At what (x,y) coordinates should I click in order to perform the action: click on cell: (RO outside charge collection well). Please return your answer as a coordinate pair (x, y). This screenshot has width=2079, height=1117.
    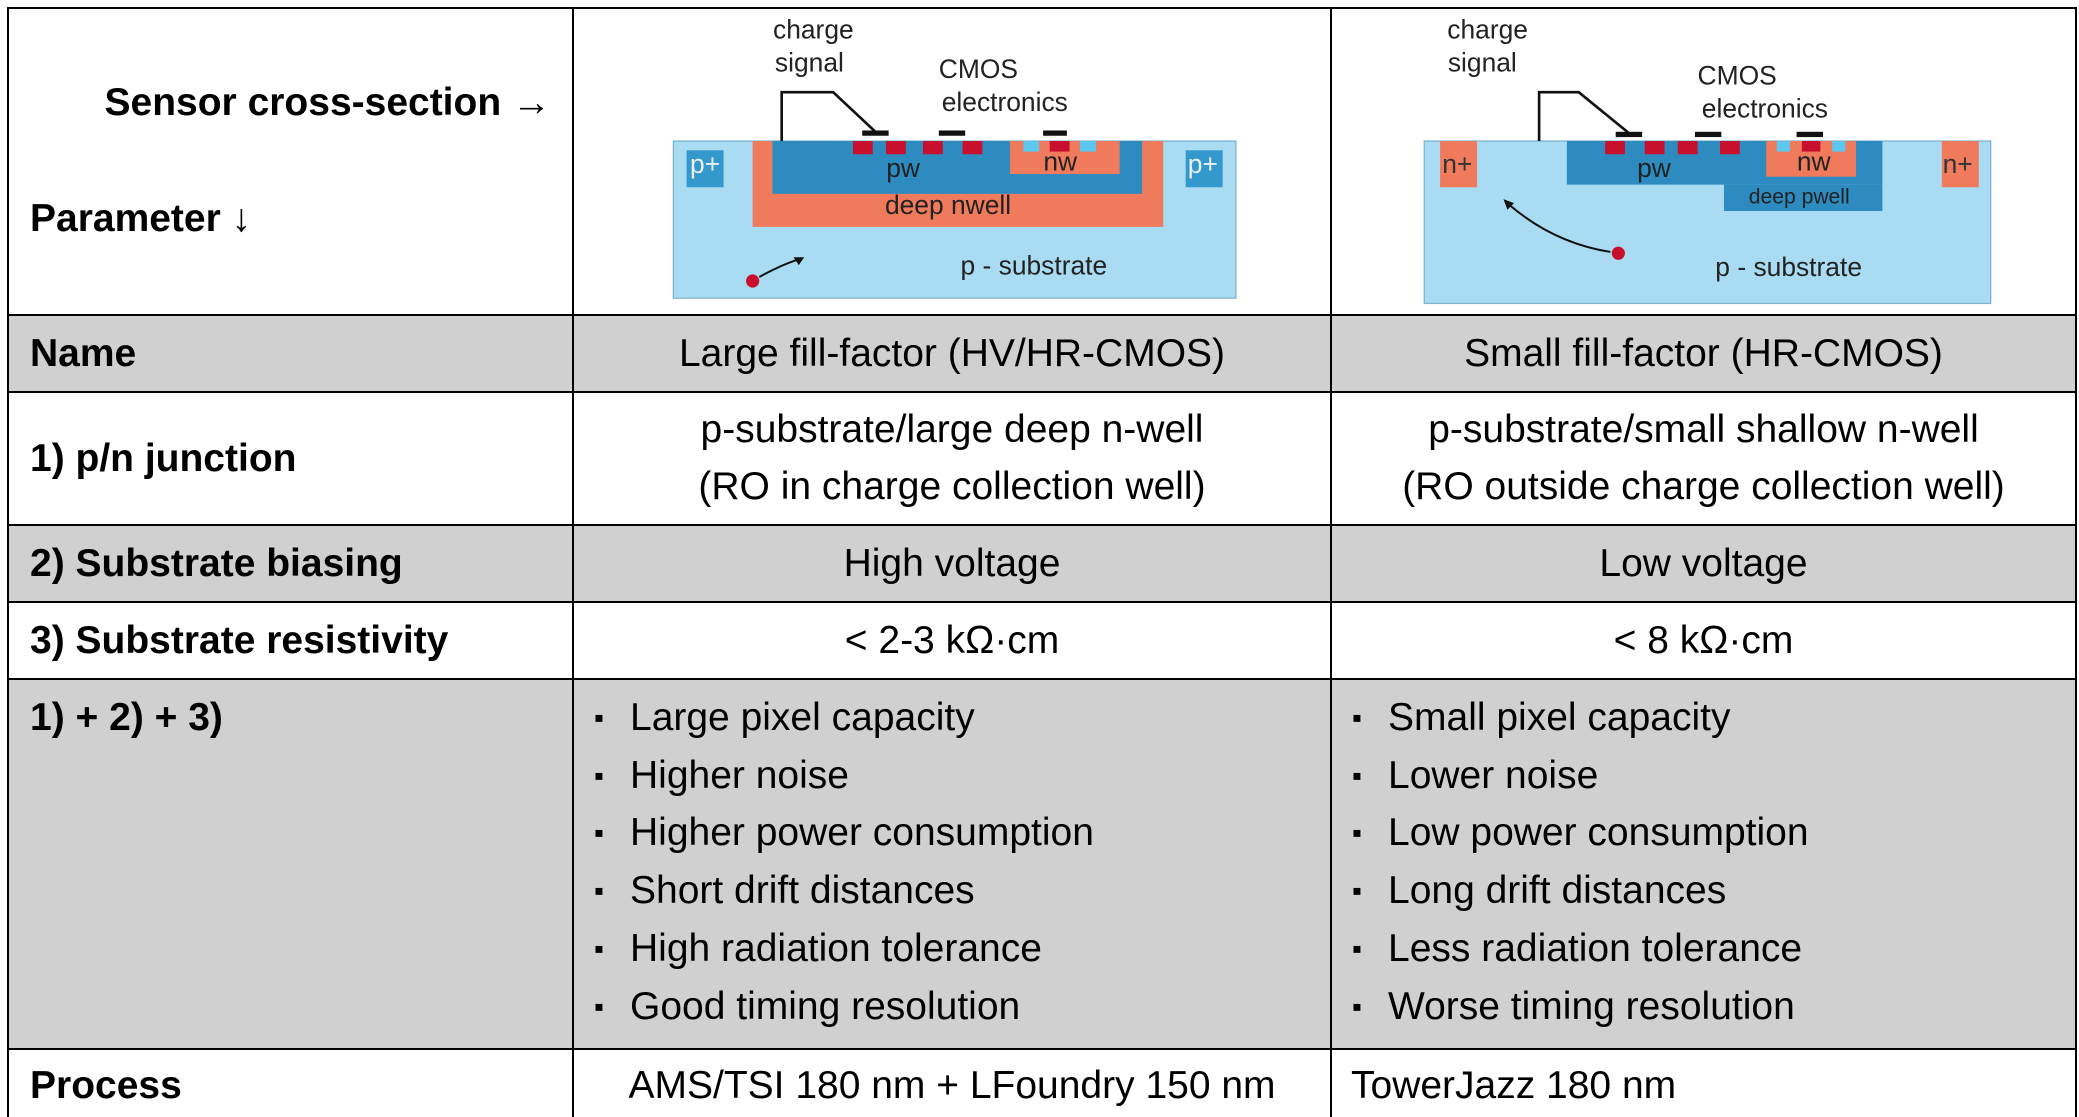
    Looking at the image, I should click on (1703, 486).